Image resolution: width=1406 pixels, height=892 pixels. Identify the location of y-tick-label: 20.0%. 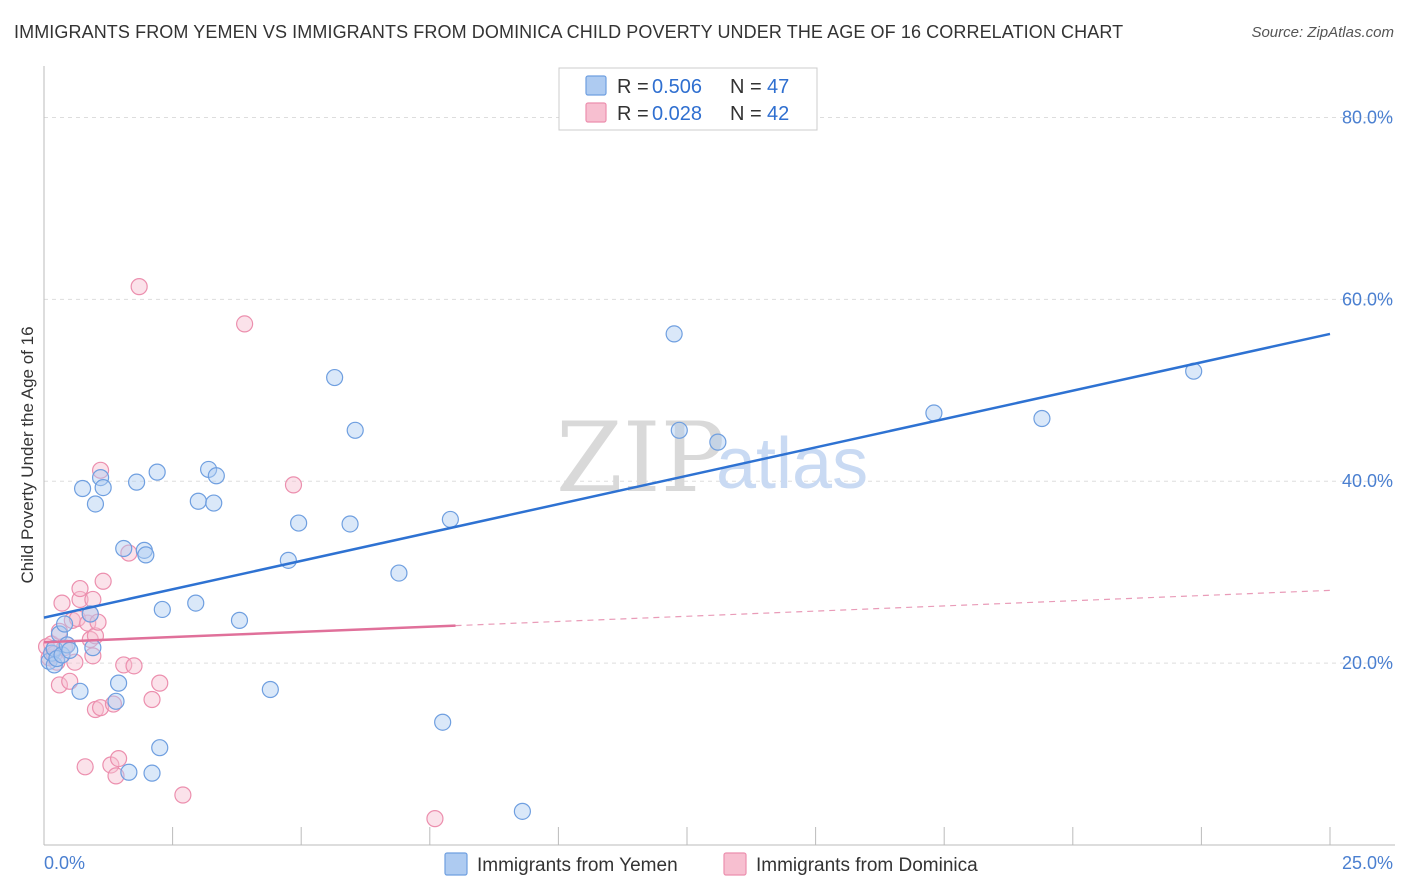
(1367, 663).